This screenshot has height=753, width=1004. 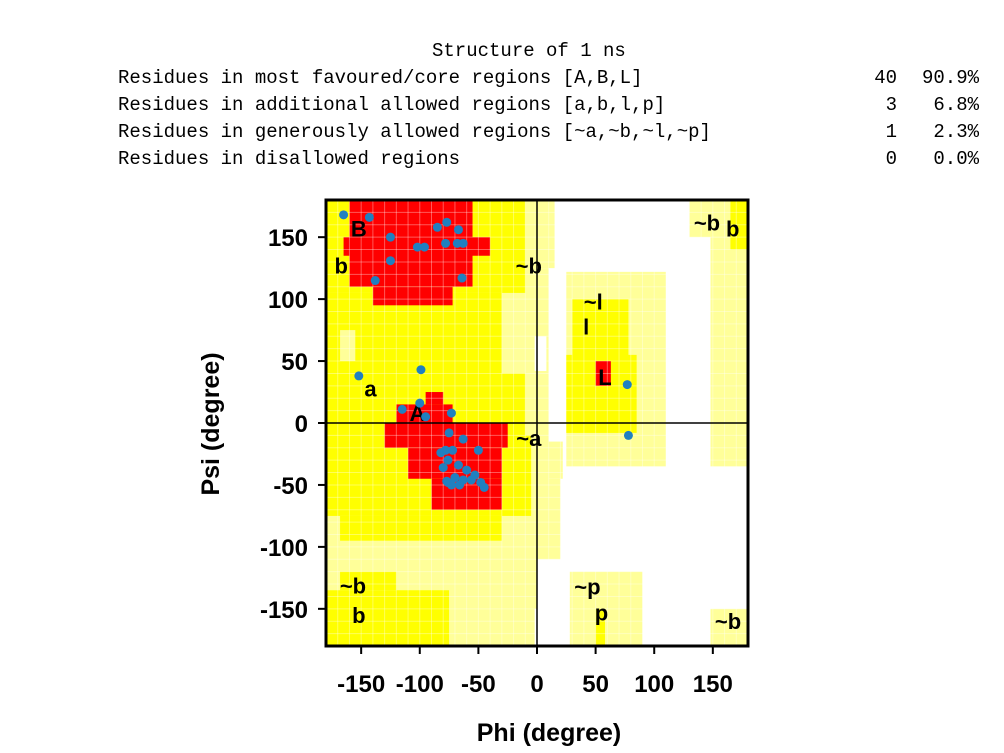 I want to click on y-tick-label: 0, so click(x=301, y=424).